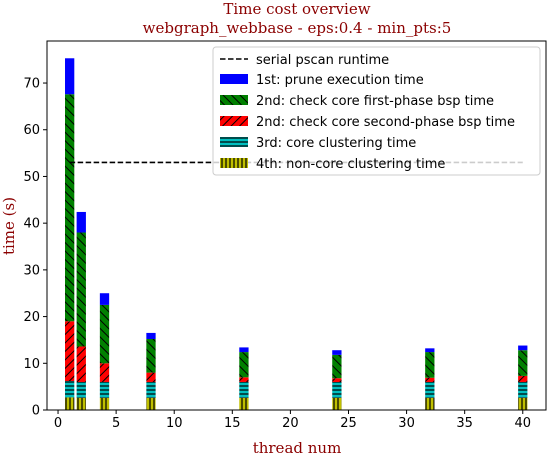 The width and height of the screenshot is (549, 456). Describe the element at coordinates (31, 84) in the screenshot. I see `y-tick-label-70: 70` at that location.